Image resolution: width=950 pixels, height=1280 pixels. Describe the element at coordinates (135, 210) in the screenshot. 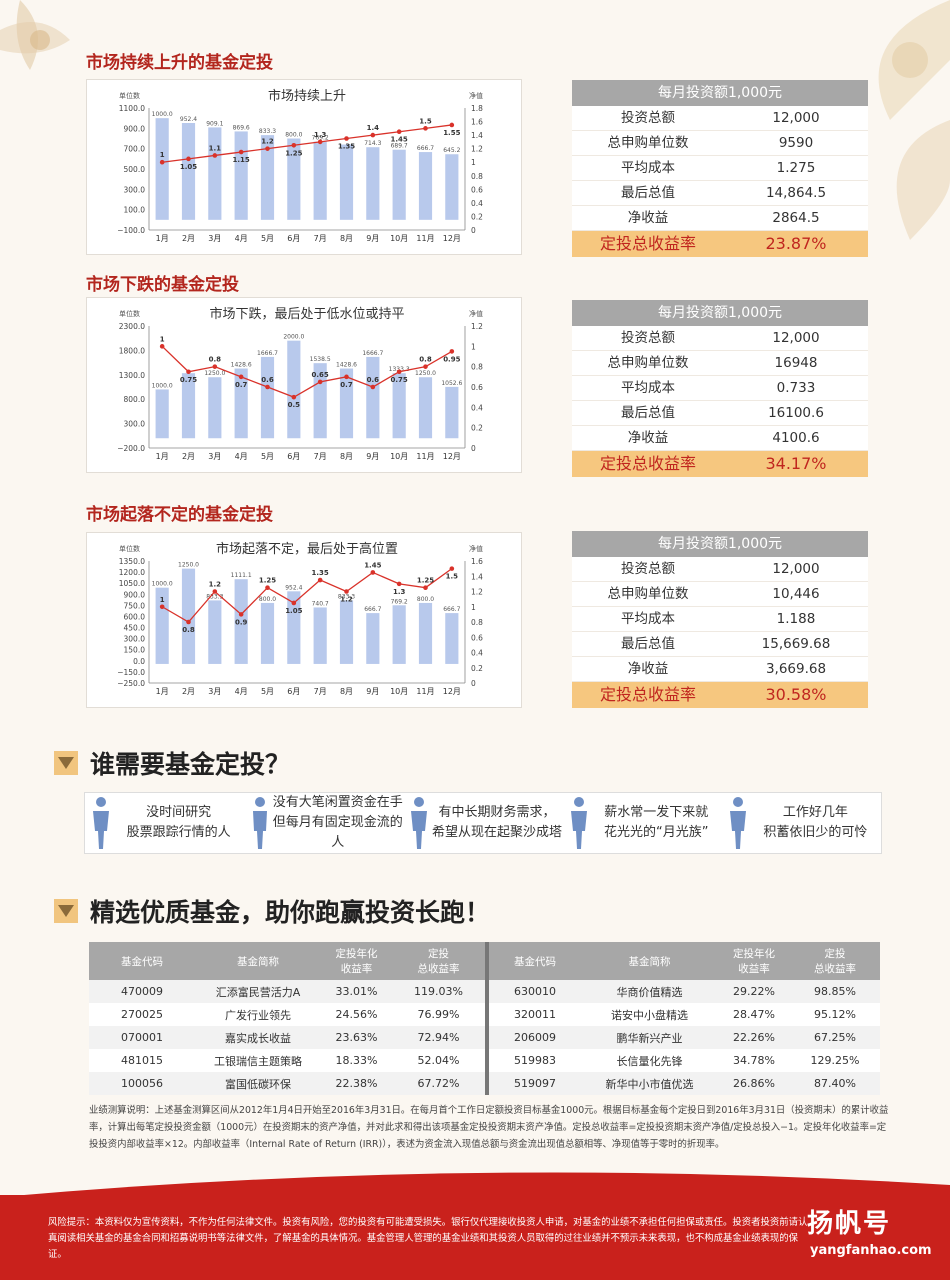

I see `y-tick-label: 100.0` at that location.